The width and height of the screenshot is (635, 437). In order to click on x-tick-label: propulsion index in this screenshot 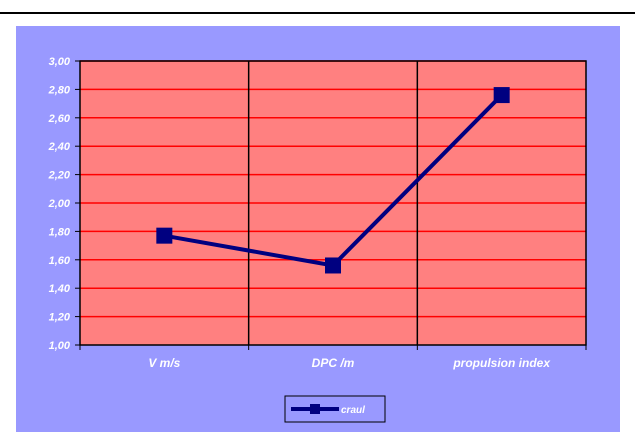, I will do `click(501, 363)`.